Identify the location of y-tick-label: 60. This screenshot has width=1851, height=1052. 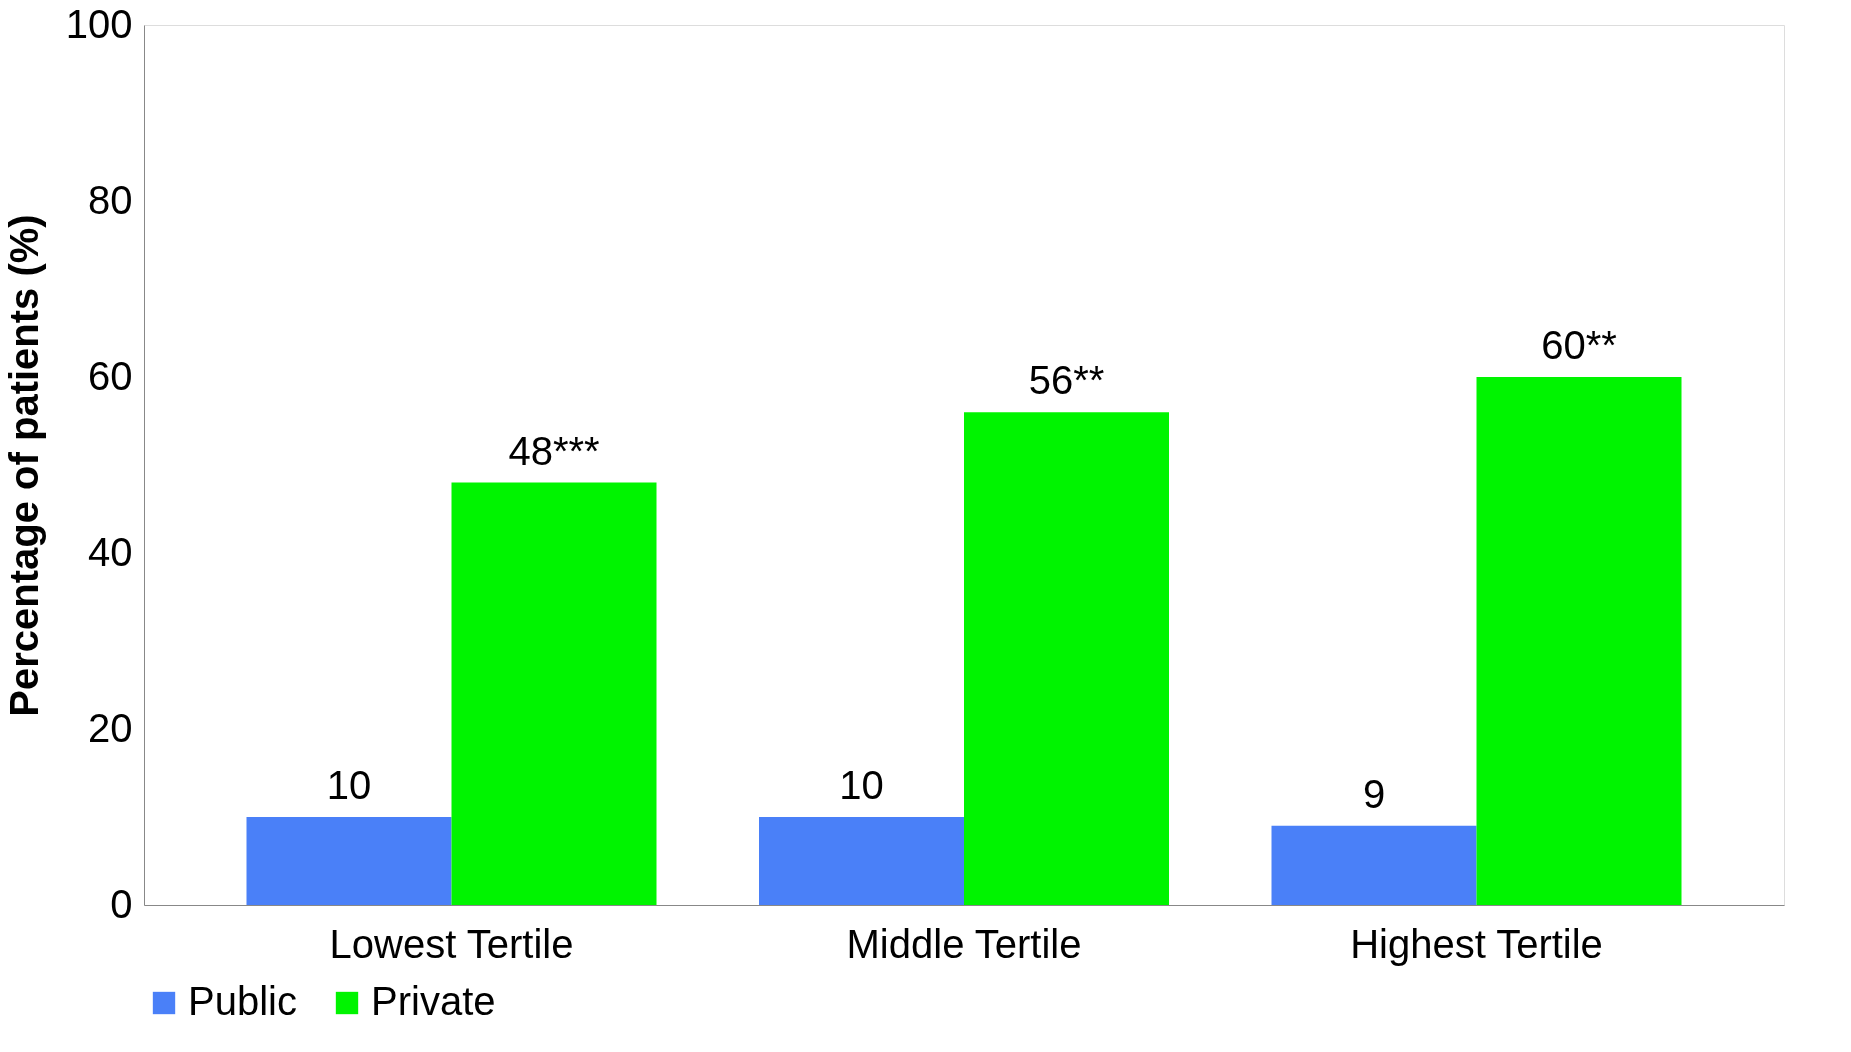
(110, 375).